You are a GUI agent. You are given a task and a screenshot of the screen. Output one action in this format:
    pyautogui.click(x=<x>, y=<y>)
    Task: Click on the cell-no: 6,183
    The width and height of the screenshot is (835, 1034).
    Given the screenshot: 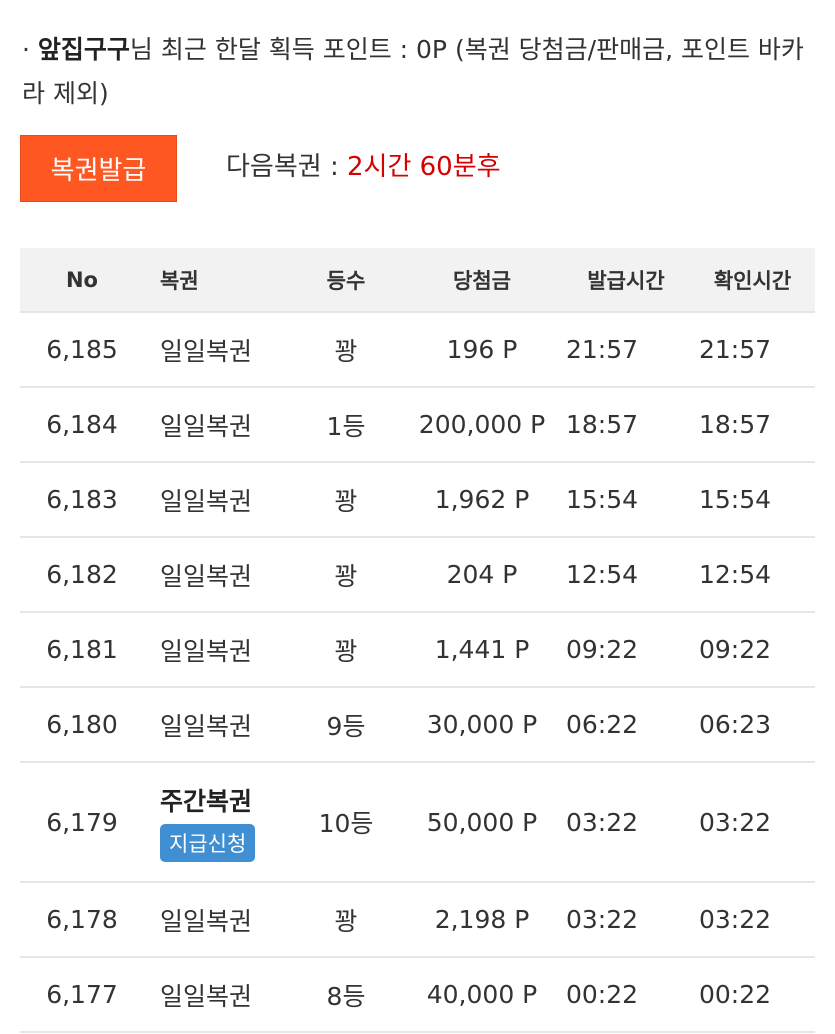 What is the action you would take?
    pyautogui.click(x=82, y=499)
    